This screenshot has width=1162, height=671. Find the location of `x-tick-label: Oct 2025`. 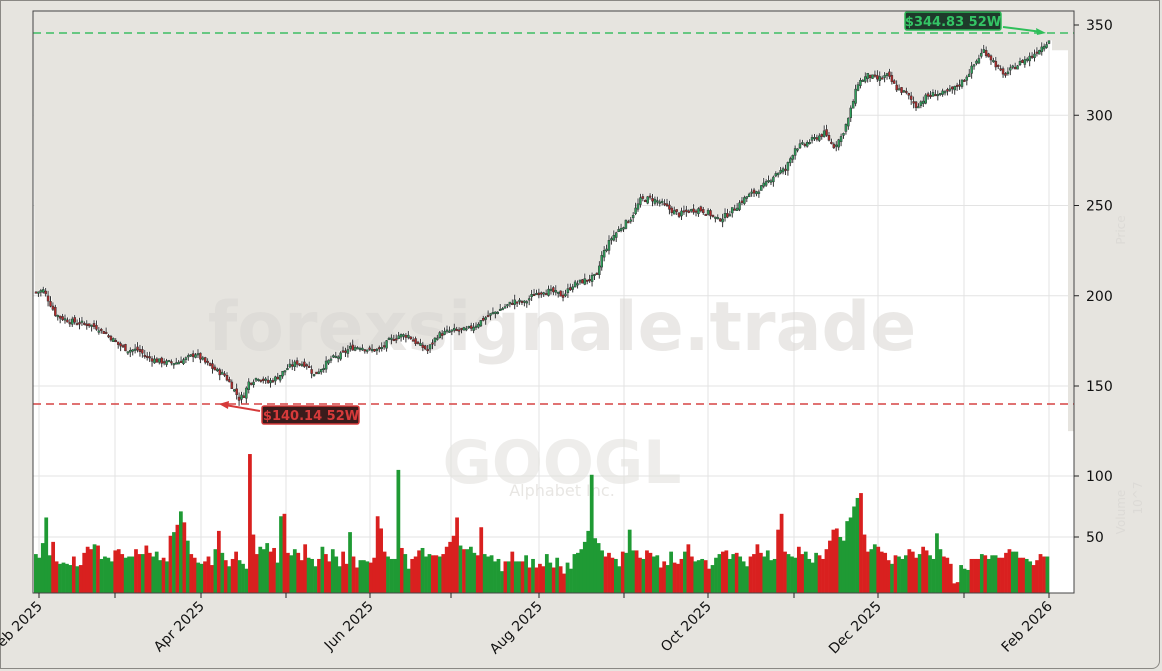

x-tick-label: Oct 2025 is located at coordinates (686, 627).